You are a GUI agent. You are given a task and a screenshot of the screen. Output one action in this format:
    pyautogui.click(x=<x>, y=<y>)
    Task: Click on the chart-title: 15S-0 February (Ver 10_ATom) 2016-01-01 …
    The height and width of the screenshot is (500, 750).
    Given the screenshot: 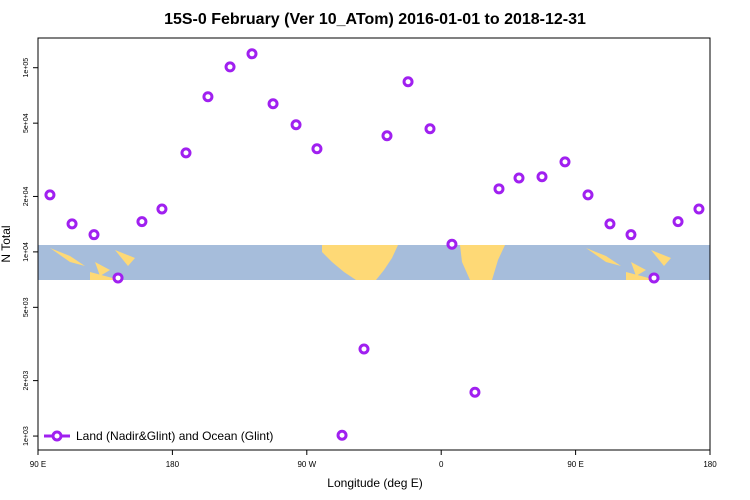 What is the action you would take?
    pyautogui.click(x=375, y=19)
    